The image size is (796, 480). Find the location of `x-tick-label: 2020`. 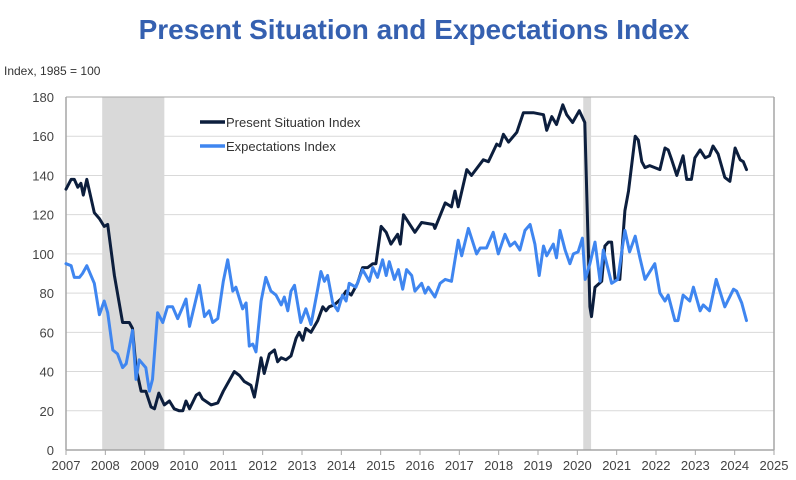

x-tick-label: 2020 is located at coordinates (577, 465).